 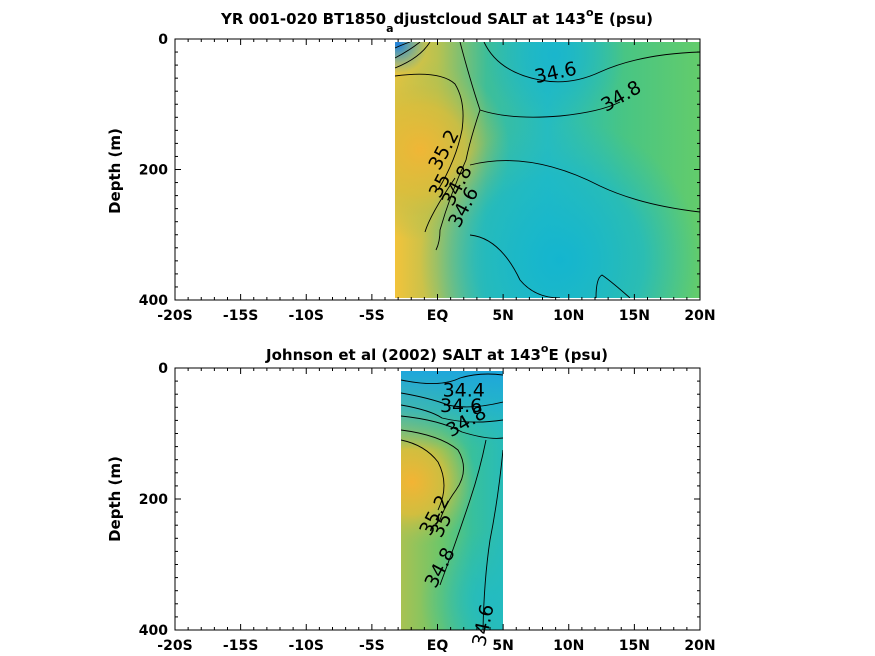 What do you see at coordinates (452, 427) in the screenshot?
I see `contour-34.8-bottom` at bounding box center [452, 427].